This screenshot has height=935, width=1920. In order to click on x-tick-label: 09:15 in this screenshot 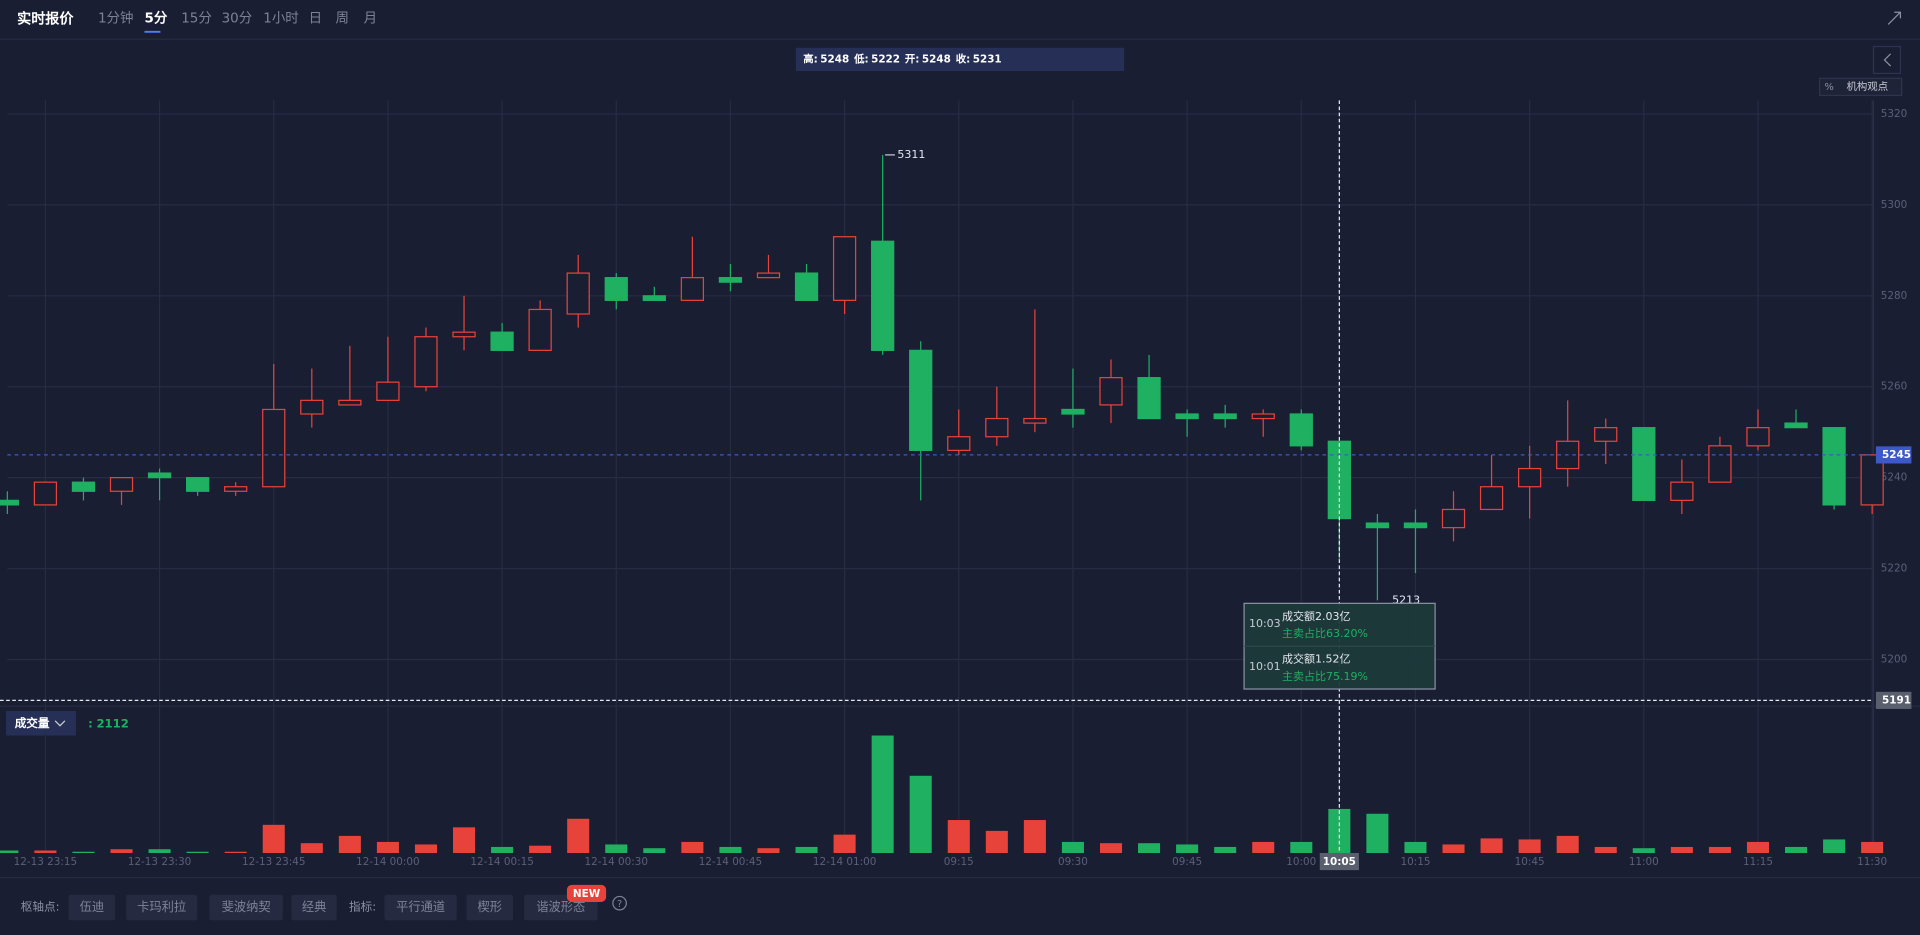, I will do `click(959, 862)`.